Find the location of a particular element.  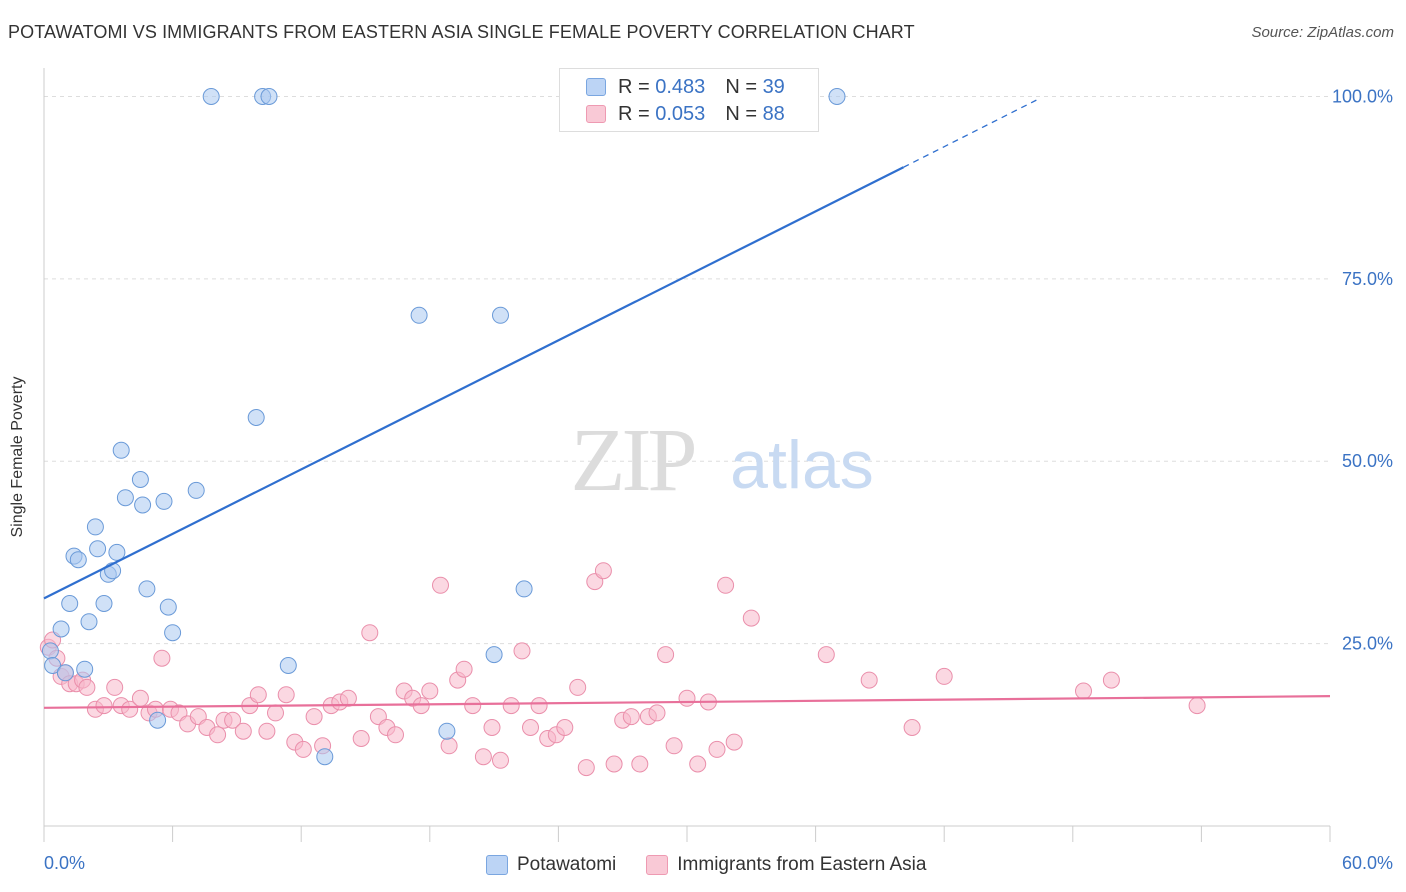

watermark-zip: ZIP is located at coordinates (633, 460).